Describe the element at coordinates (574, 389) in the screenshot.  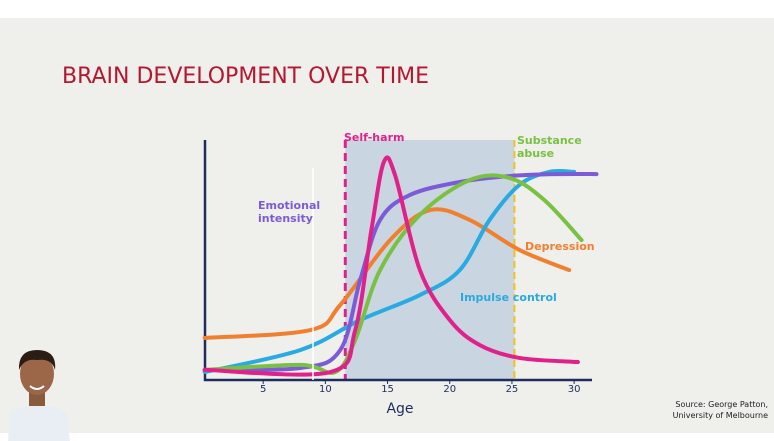
I see `x-tick-label: 30` at that location.